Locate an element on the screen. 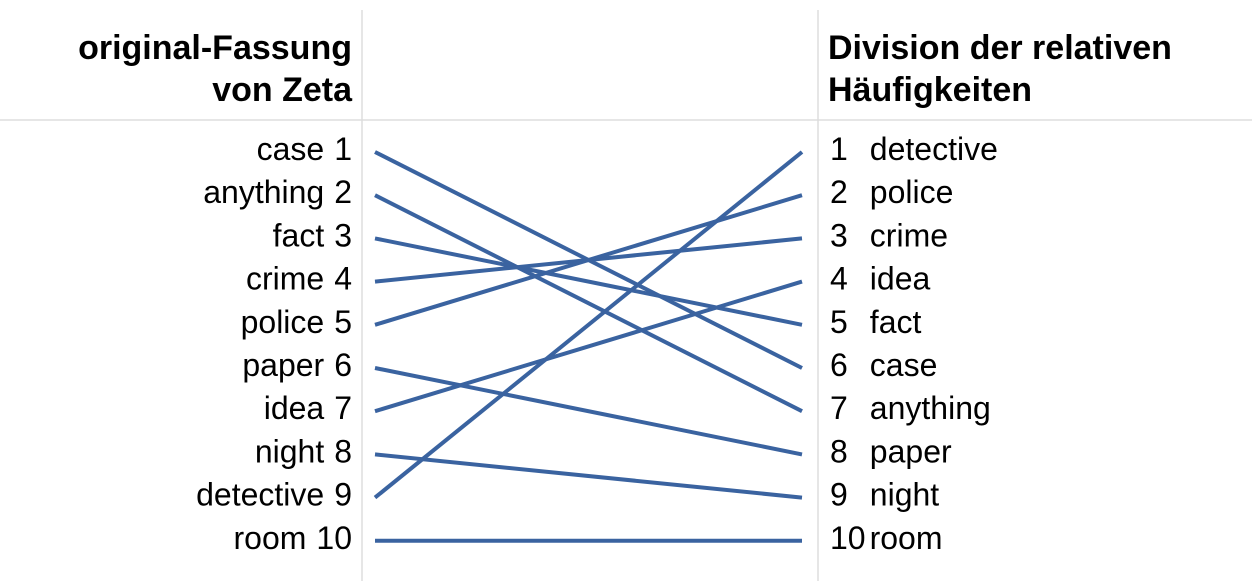 This screenshot has height=581, width=1252. left-title: von Zeta is located at coordinates (282, 90).